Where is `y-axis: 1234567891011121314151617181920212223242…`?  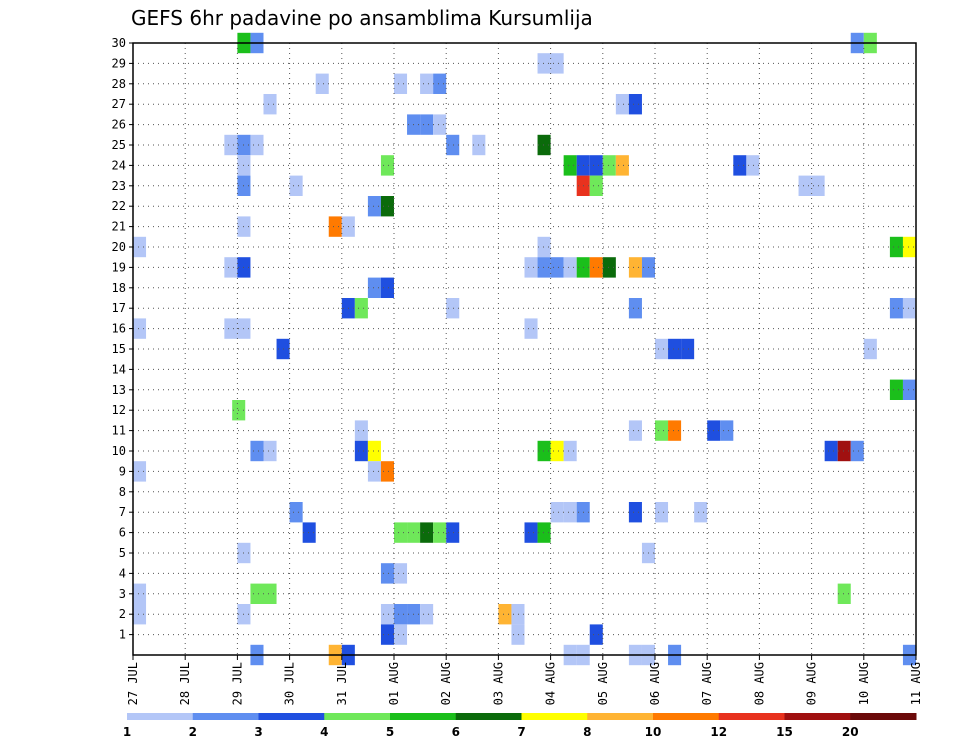
y-axis: 1234567891011121314151617181920212223242… is located at coordinates (122, 339).